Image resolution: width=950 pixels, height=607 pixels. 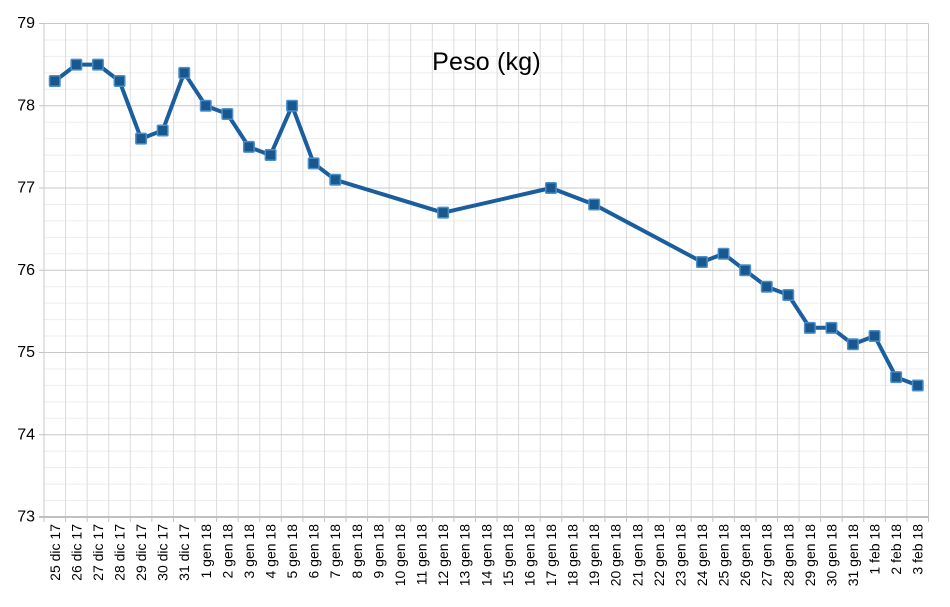 I want to click on x-tick-label: 30 dic 17, so click(x=163, y=552).